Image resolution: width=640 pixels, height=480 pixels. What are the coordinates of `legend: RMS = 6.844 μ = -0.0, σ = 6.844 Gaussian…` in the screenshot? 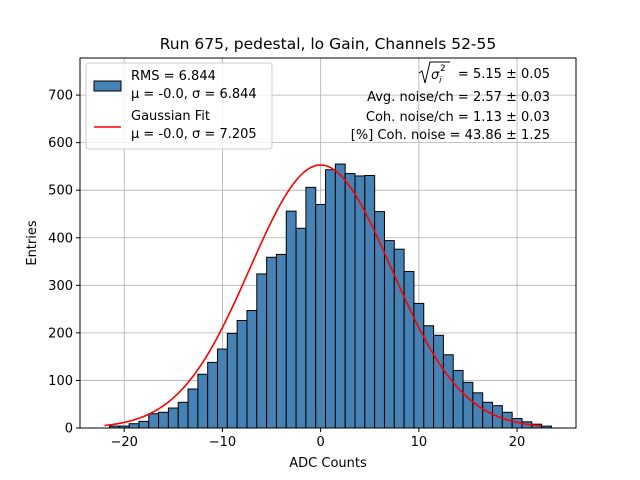 It's located at (179, 106).